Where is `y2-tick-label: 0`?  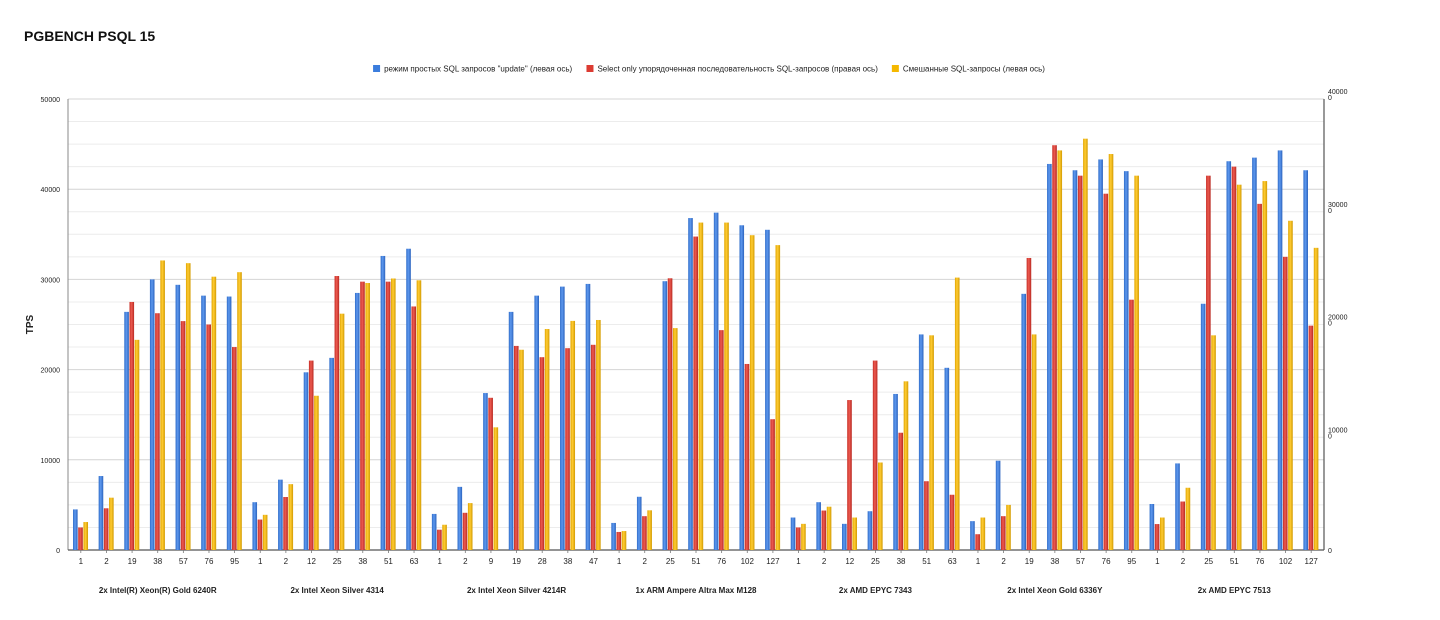 y2-tick-label: 0 is located at coordinates (1330, 551).